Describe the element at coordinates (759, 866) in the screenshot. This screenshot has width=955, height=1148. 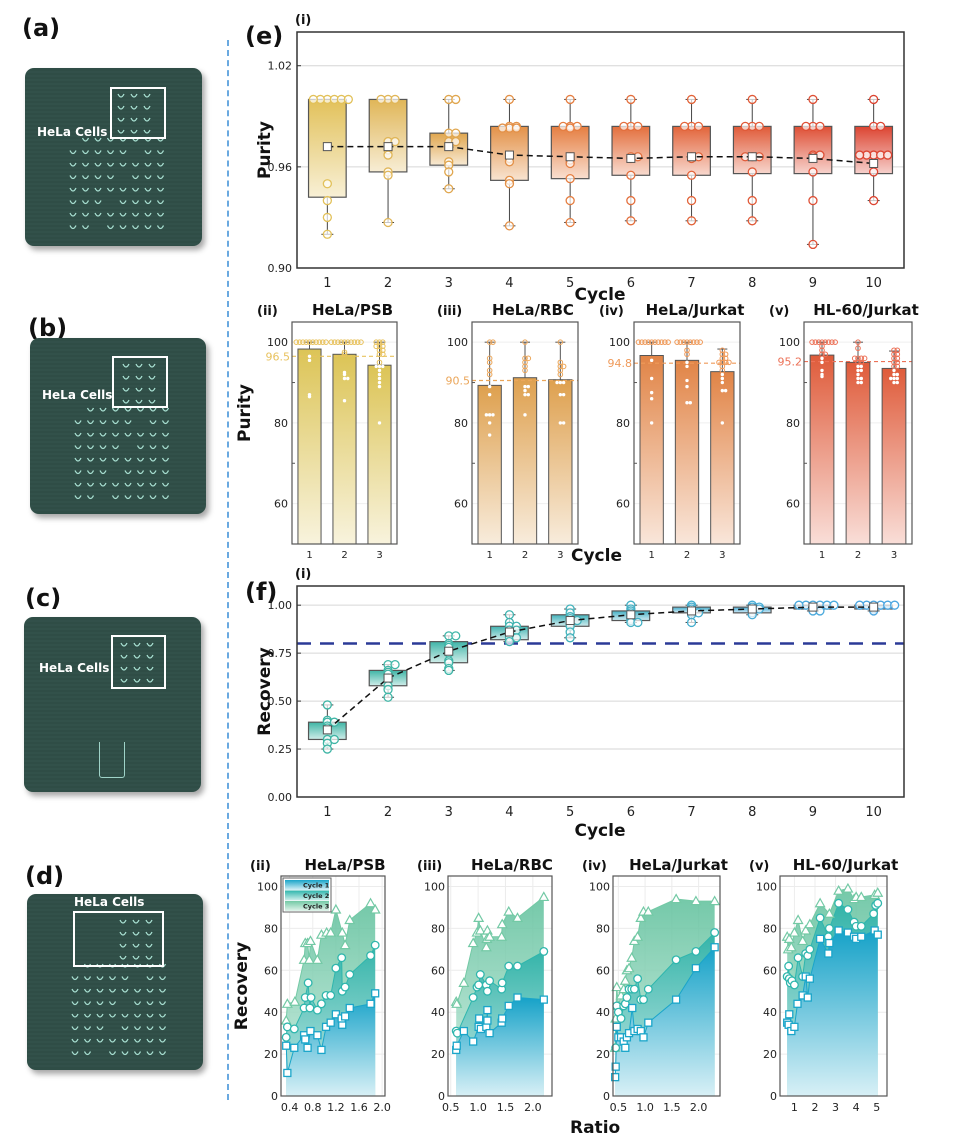
I see `sublabel: (v)` at that location.